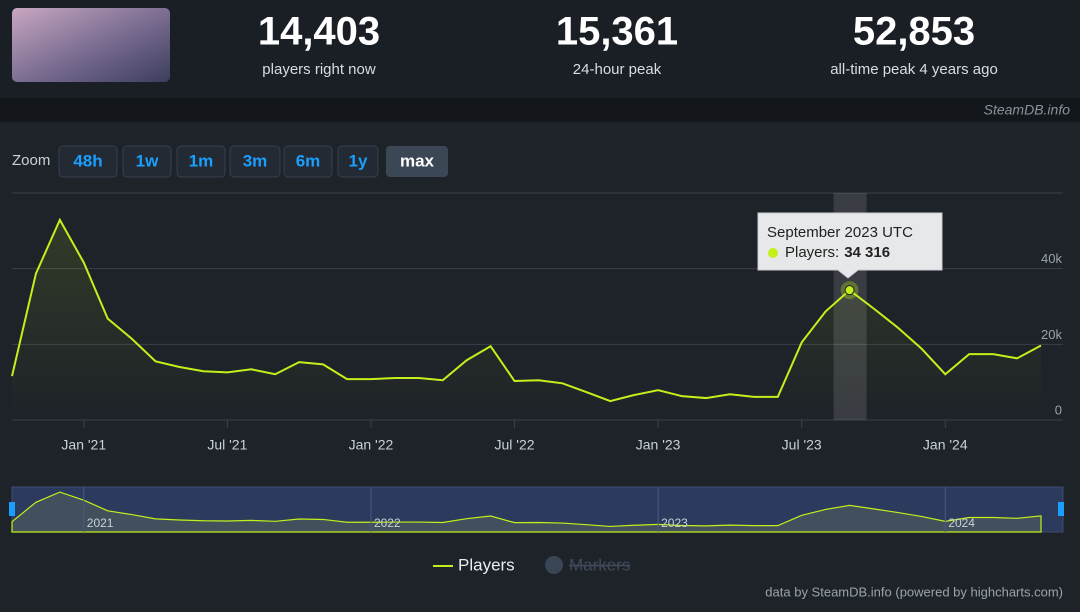  Describe the element at coordinates (1051, 334) in the screenshot. I see `y-tick-label: 20k` at that location.